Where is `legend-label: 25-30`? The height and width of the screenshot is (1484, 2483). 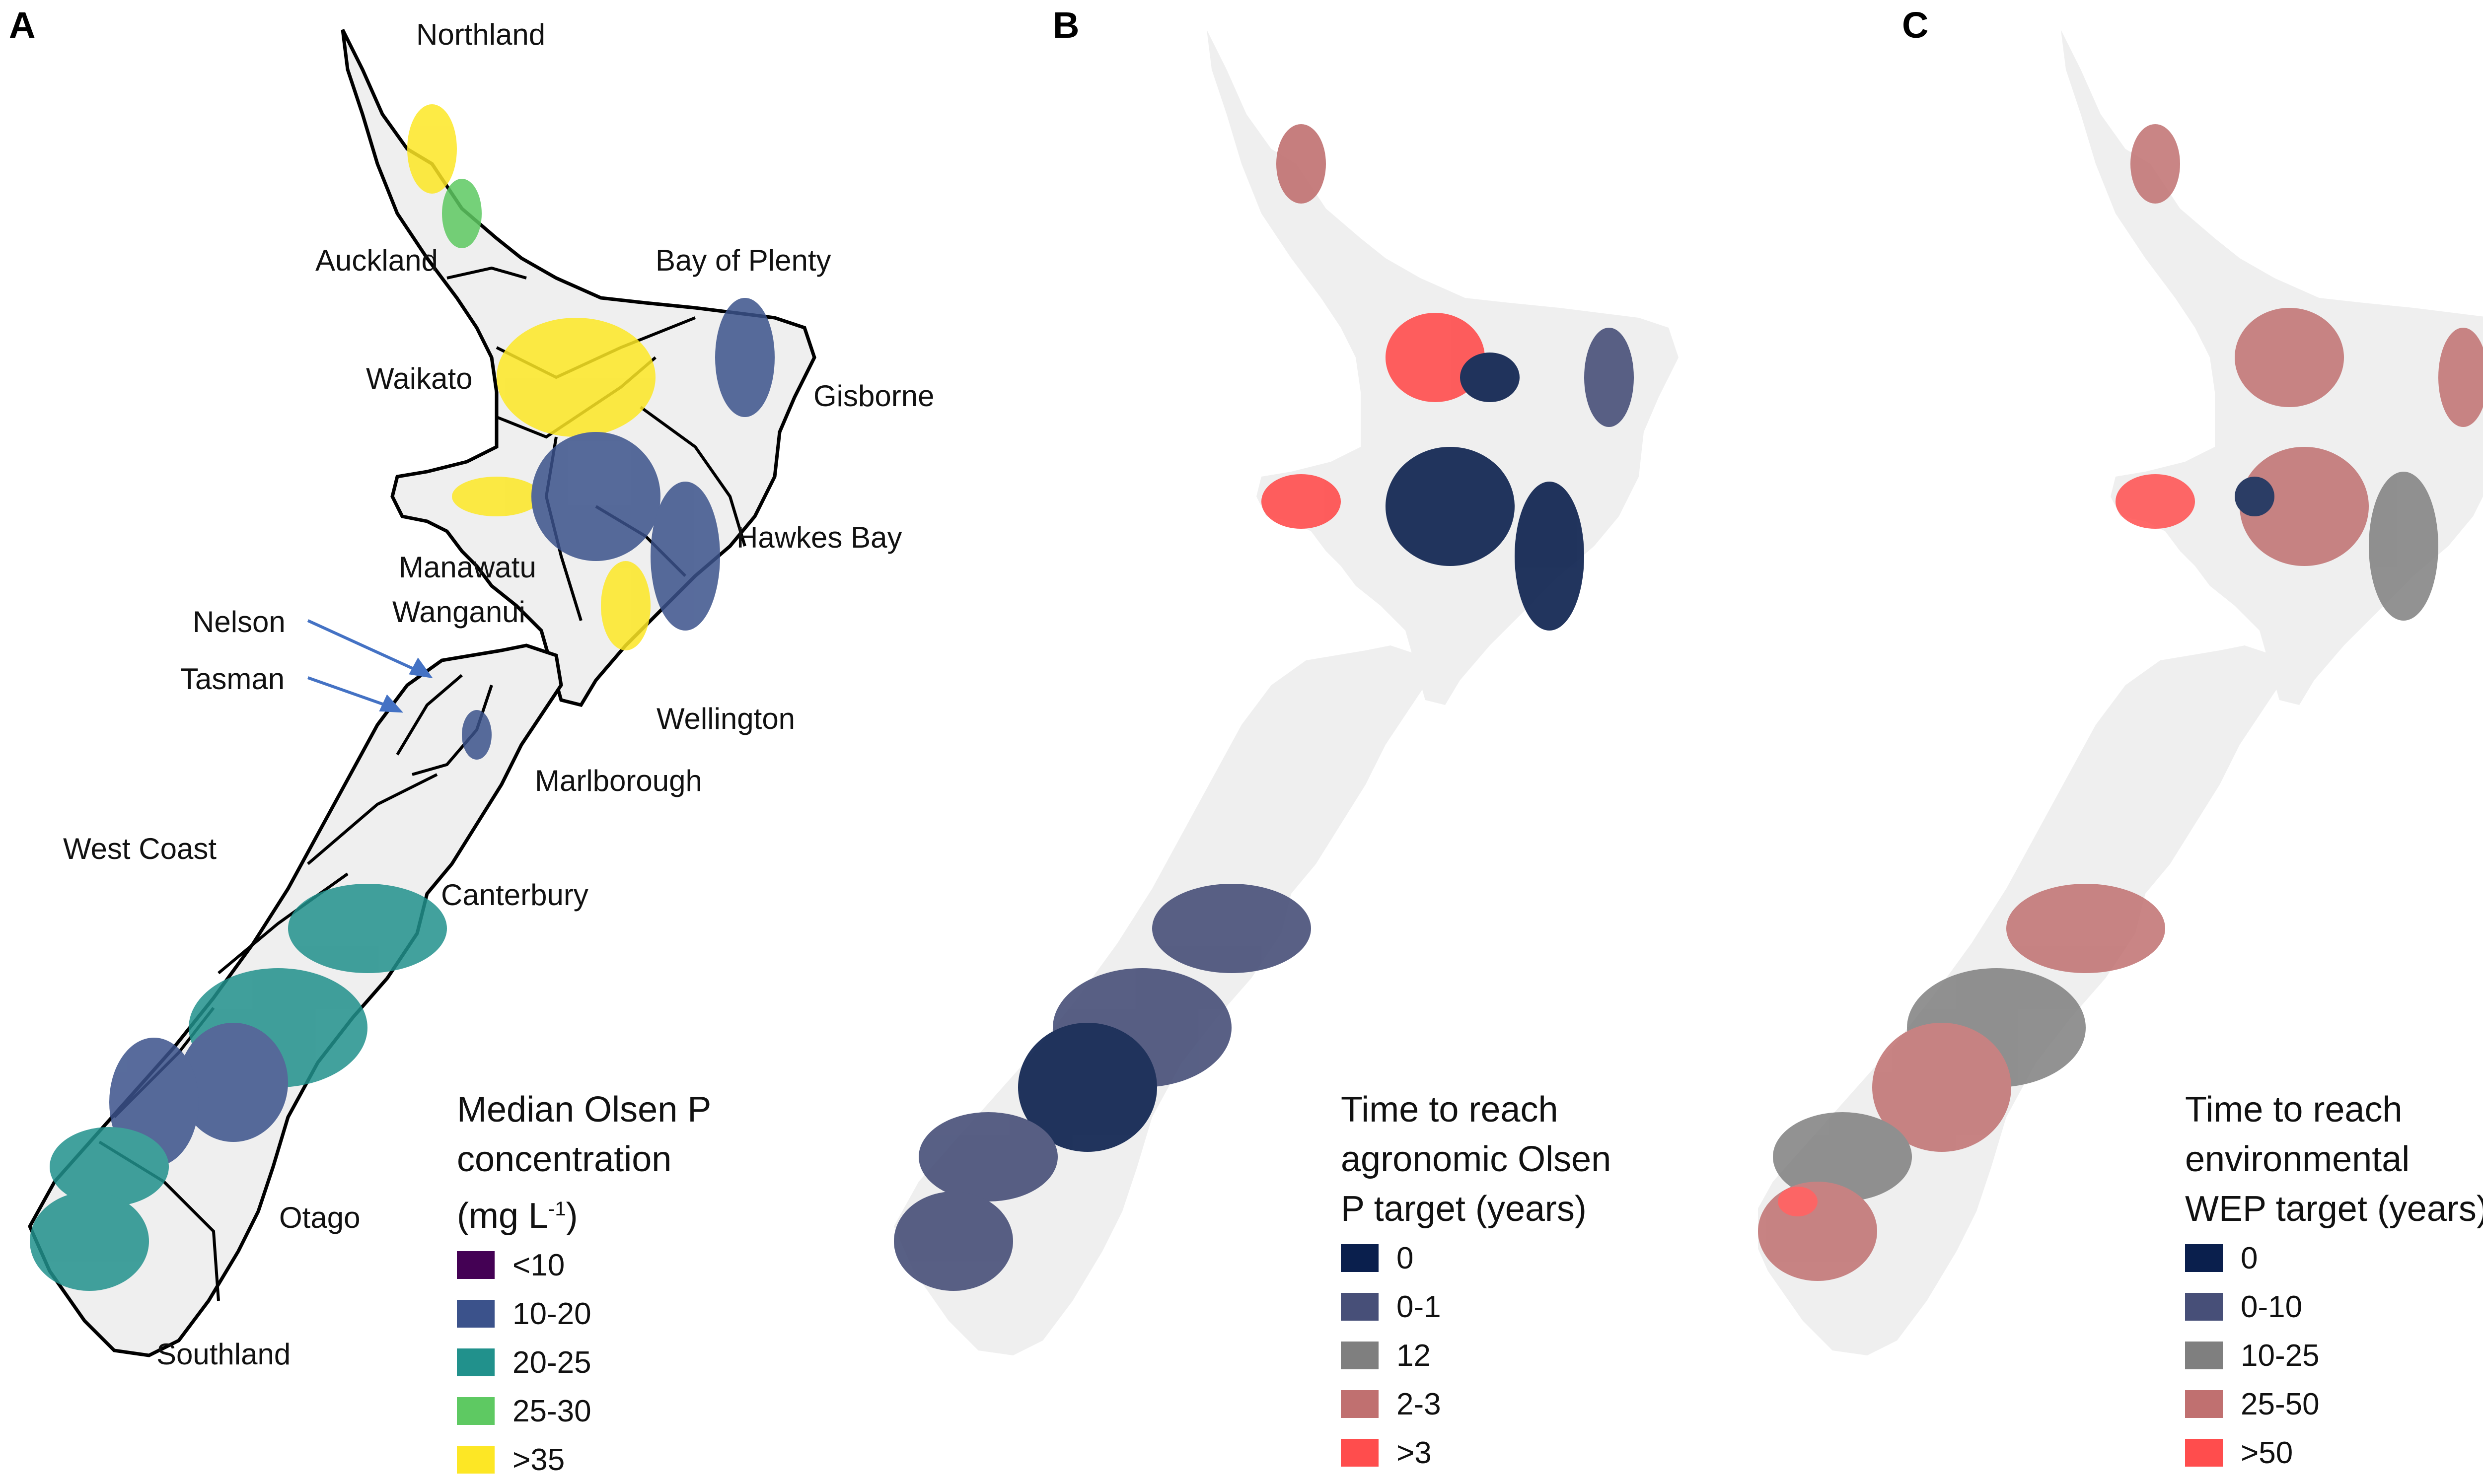
legend-label: 25-30 is located at coordinates (551, 1411).